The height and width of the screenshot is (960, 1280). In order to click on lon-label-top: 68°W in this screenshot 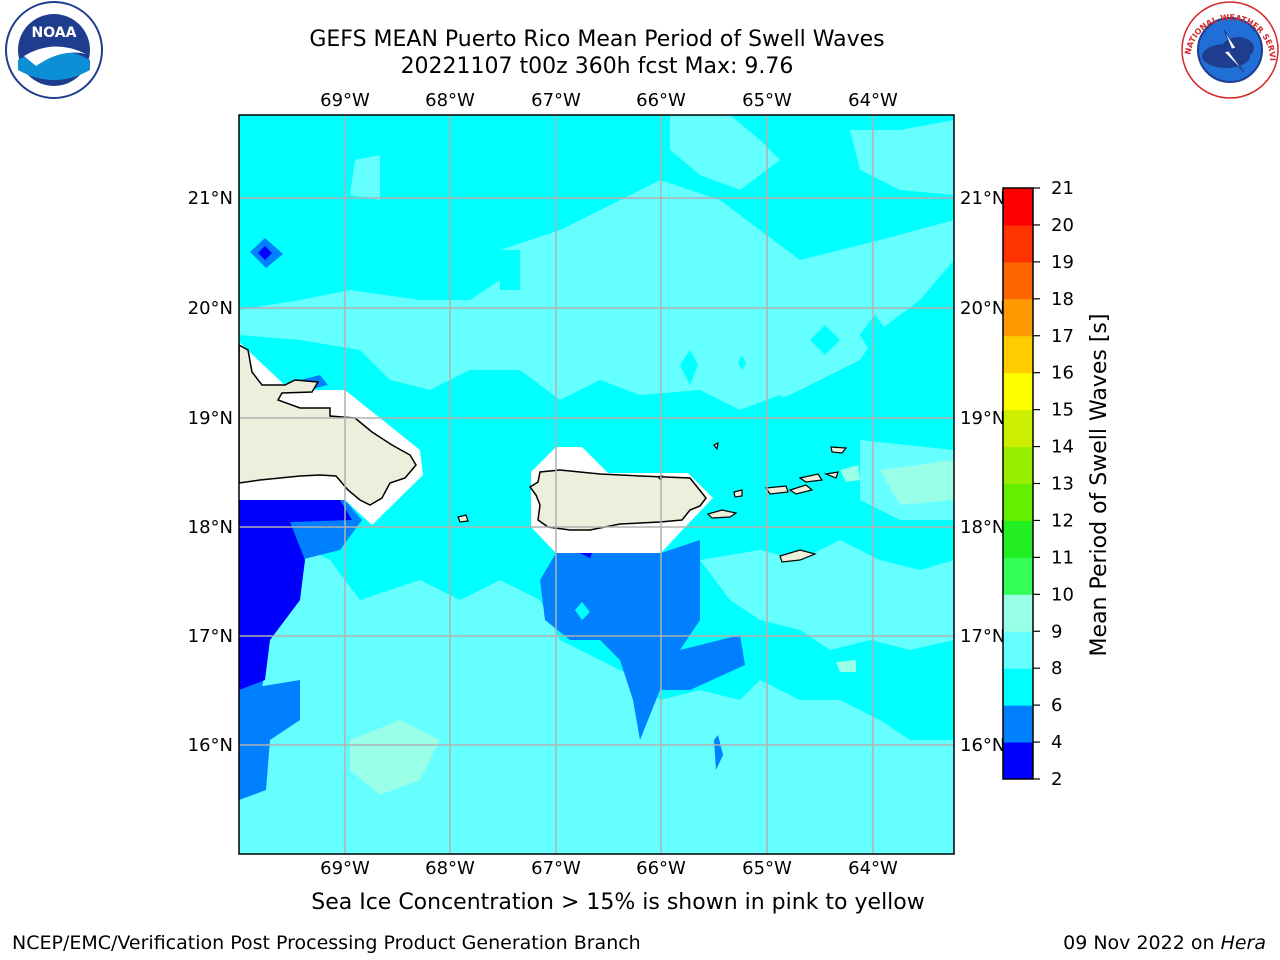, I will do `click(450, 100)`.